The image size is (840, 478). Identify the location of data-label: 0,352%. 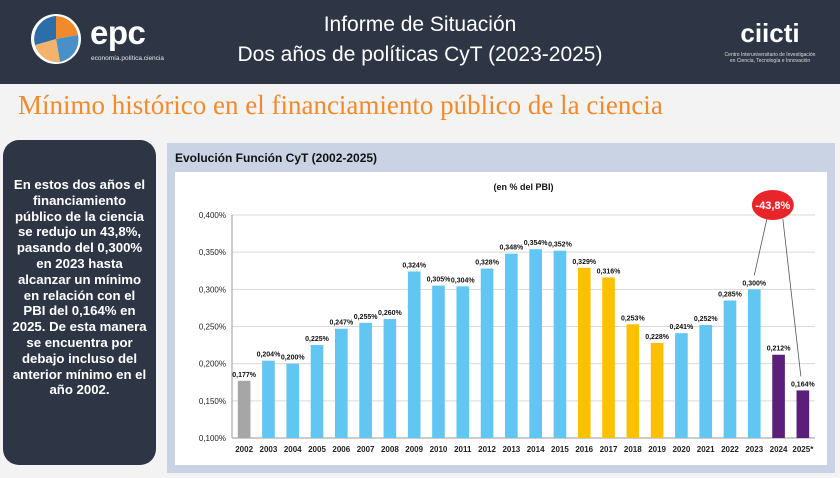
(560, 245).